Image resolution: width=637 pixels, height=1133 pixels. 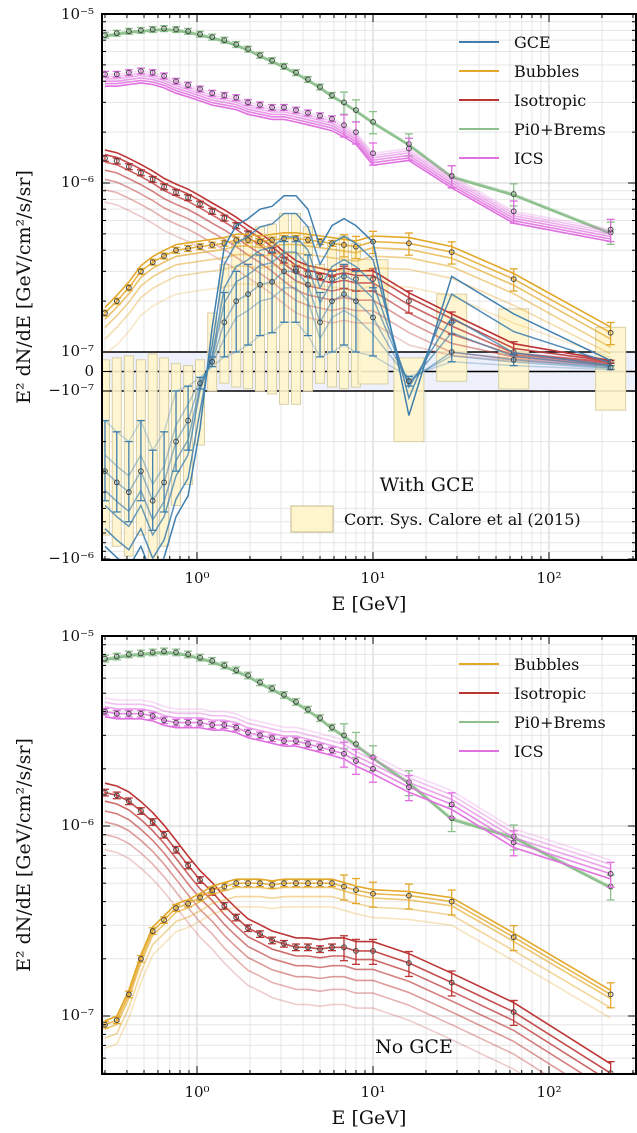 What do you see at coordinates (462, 519) in the screenshot?
I see `sys-legend-label: Corr. Sys. Calore et al (2015)` at bounding box center [462, 519].